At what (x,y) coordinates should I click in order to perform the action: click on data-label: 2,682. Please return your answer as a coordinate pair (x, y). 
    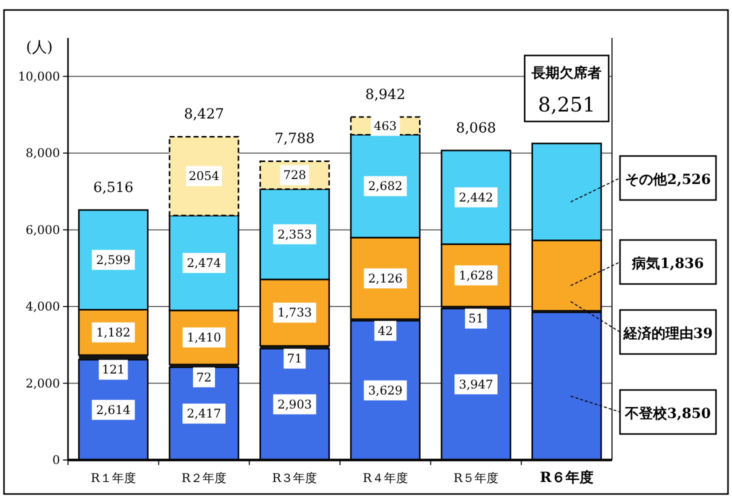
    Looking at the image, I should click on (385, 186).